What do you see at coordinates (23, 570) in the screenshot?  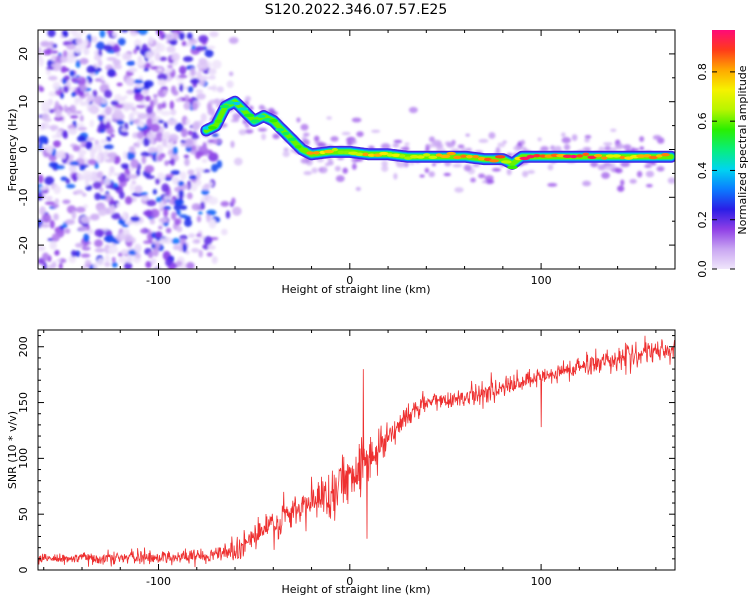 I see `snr-y-tick-label: 0` at bounding box center [23, 570].